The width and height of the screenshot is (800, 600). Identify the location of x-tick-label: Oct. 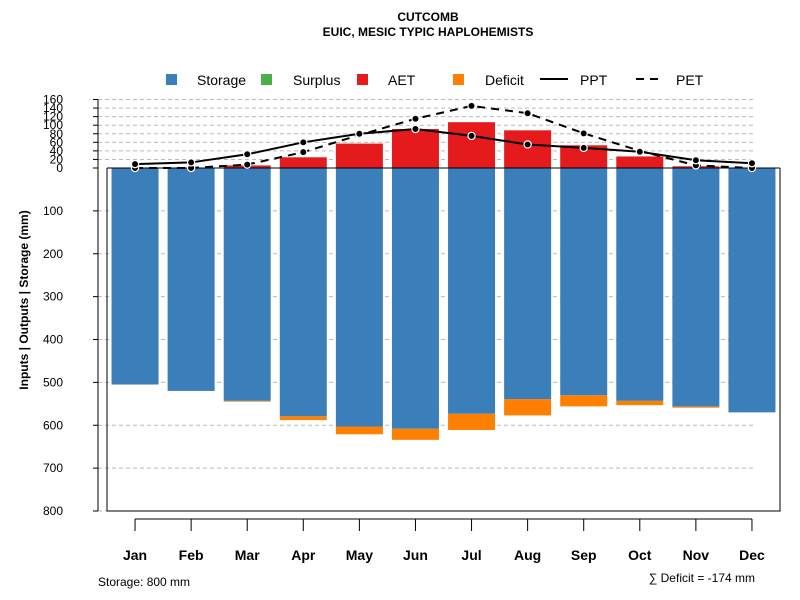
(640, 555).